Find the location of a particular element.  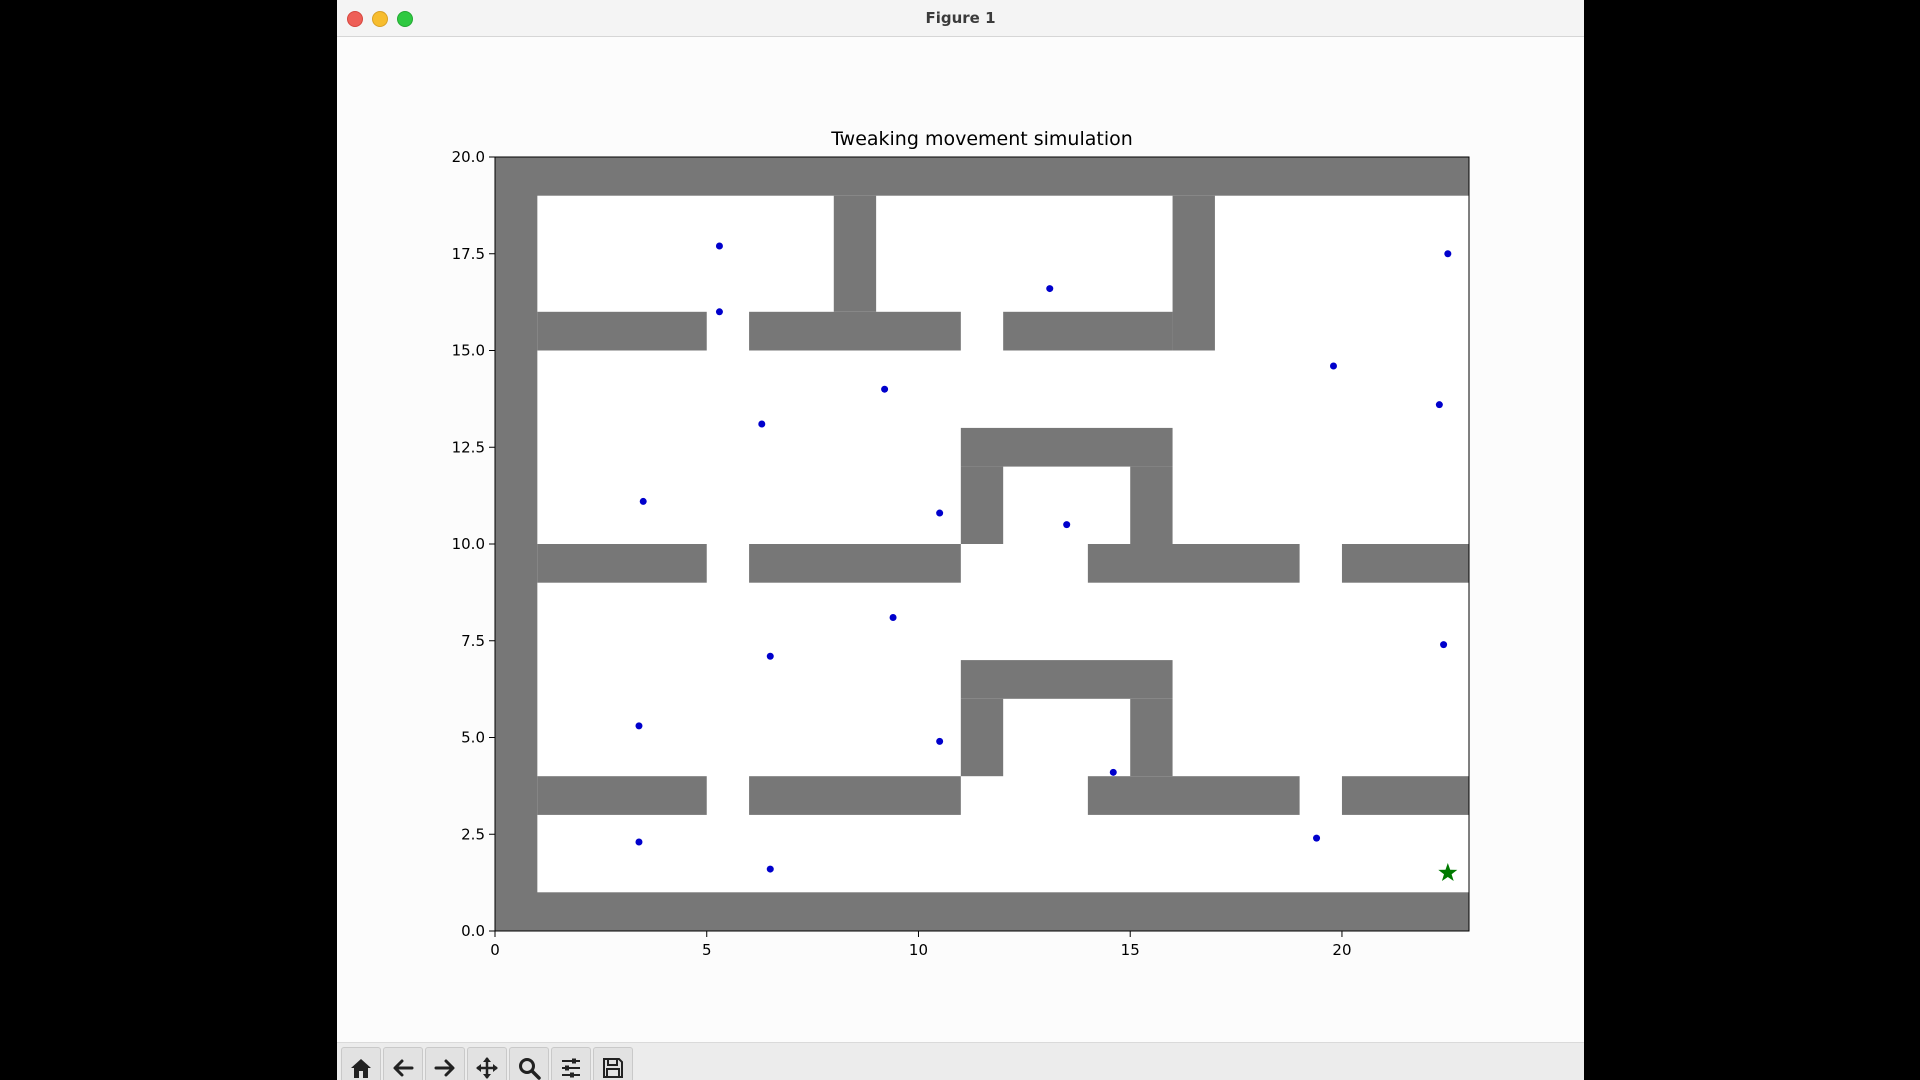

home-icon is located at coordinates (361, 1068).